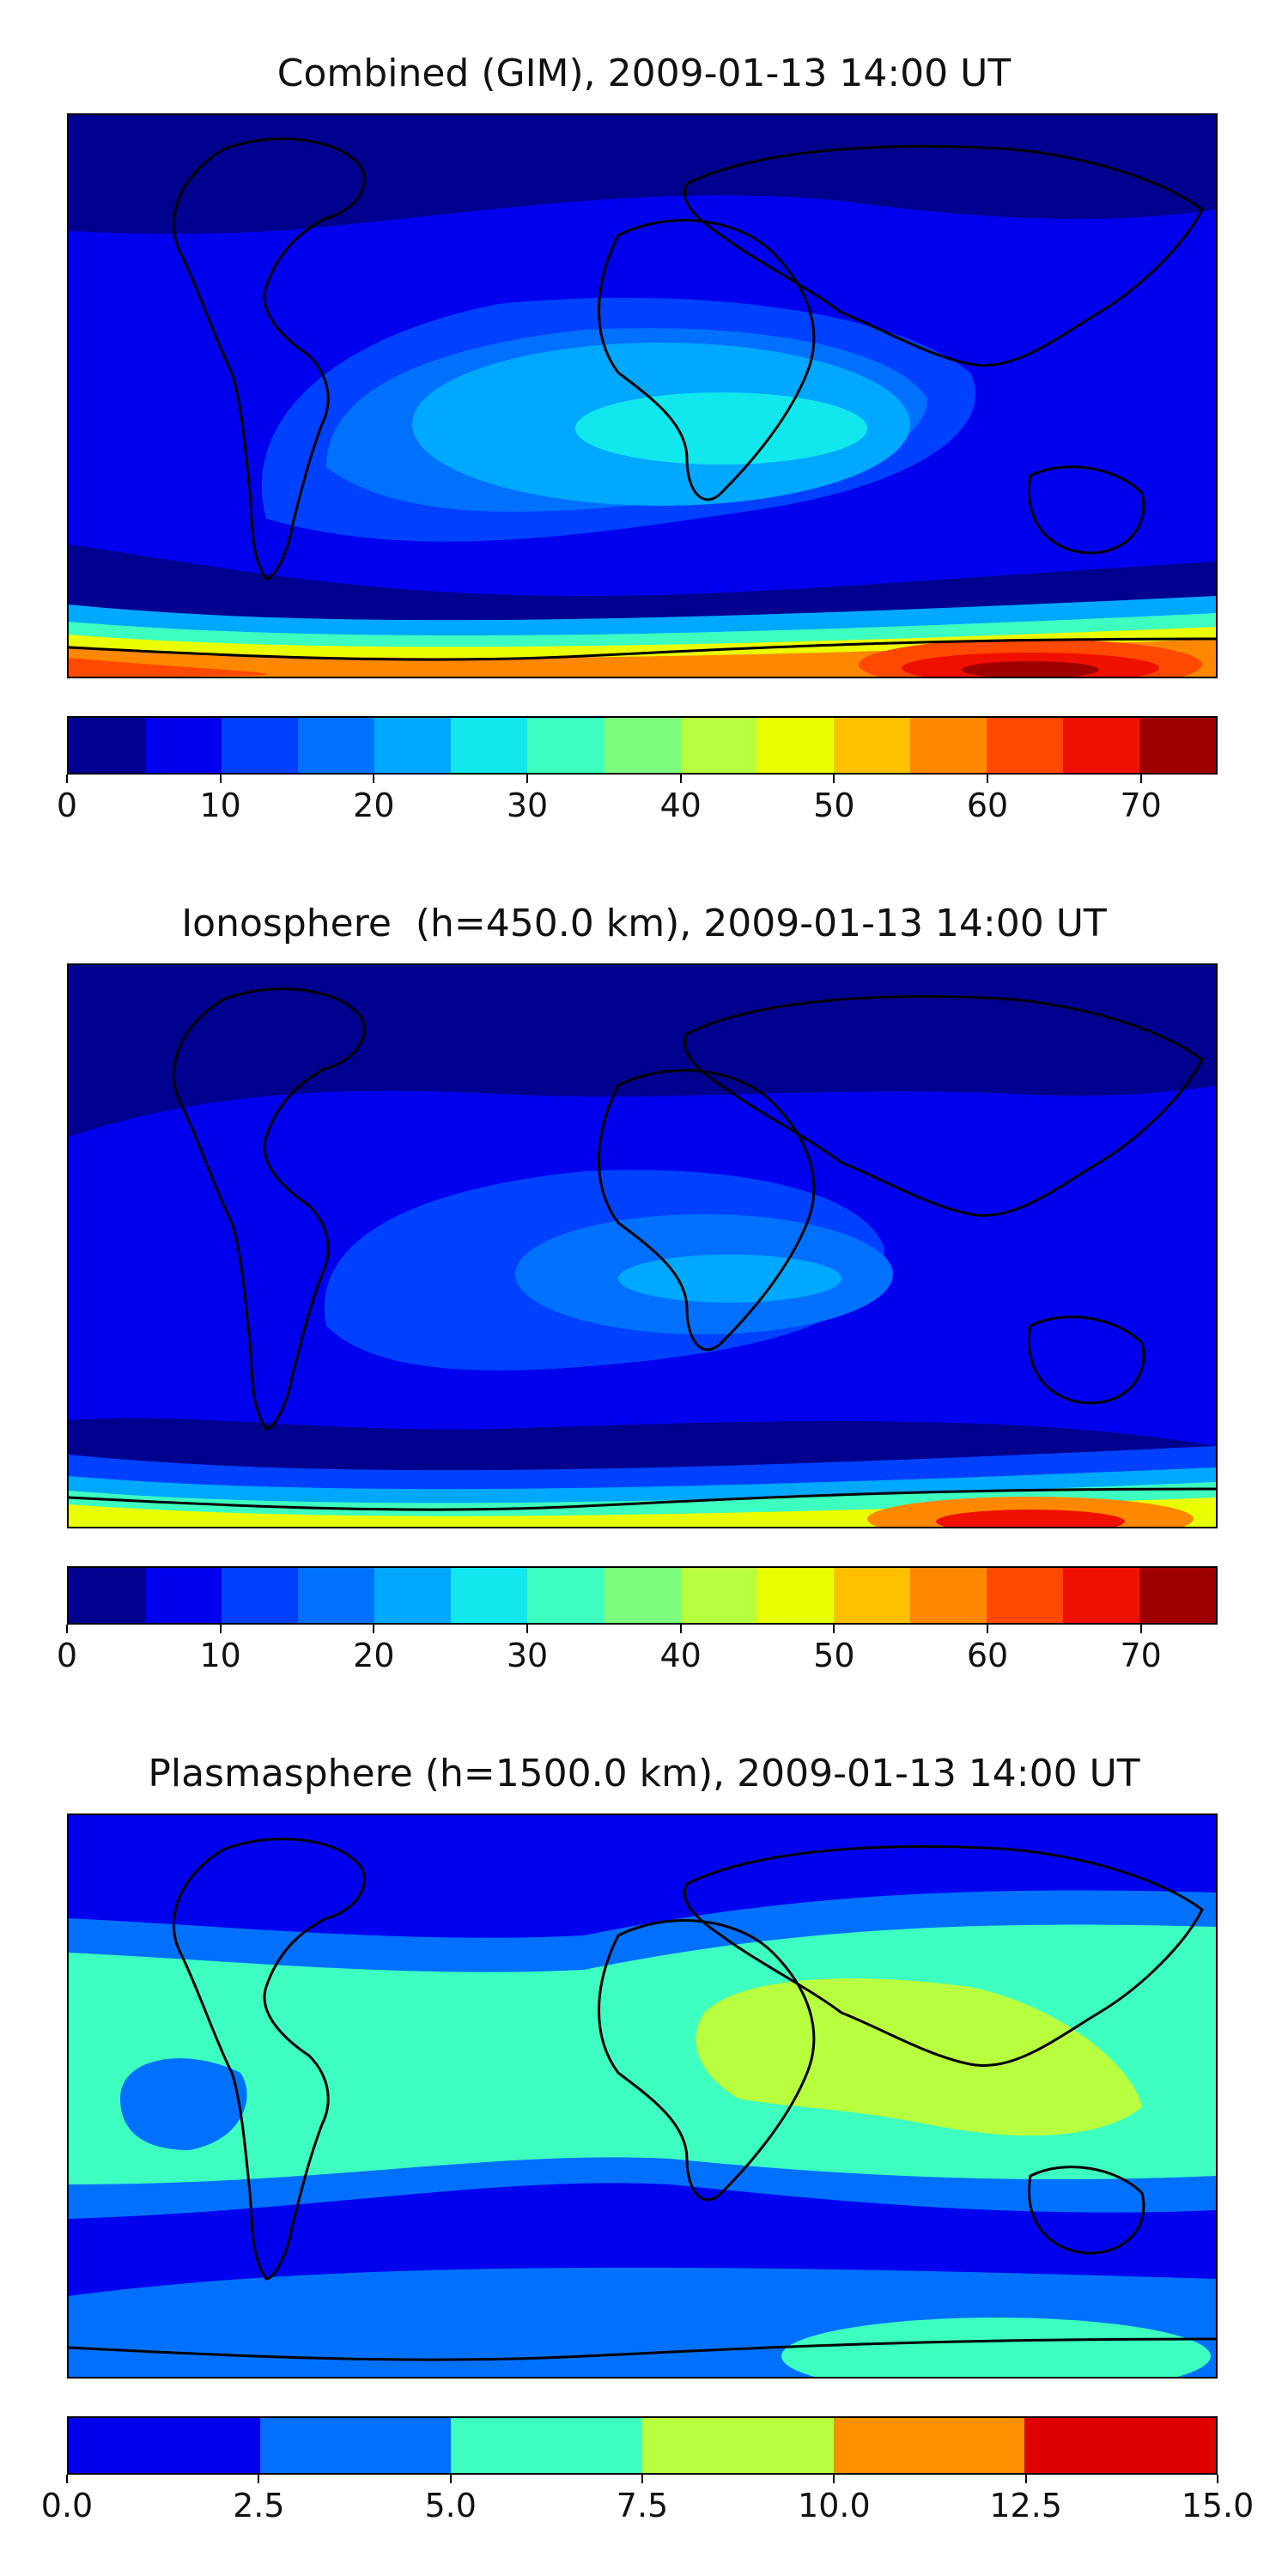  Describe the element at coordinates (67, 2506) in the screenshot. I see `colorbar-tick-label: 0.0` at that location.